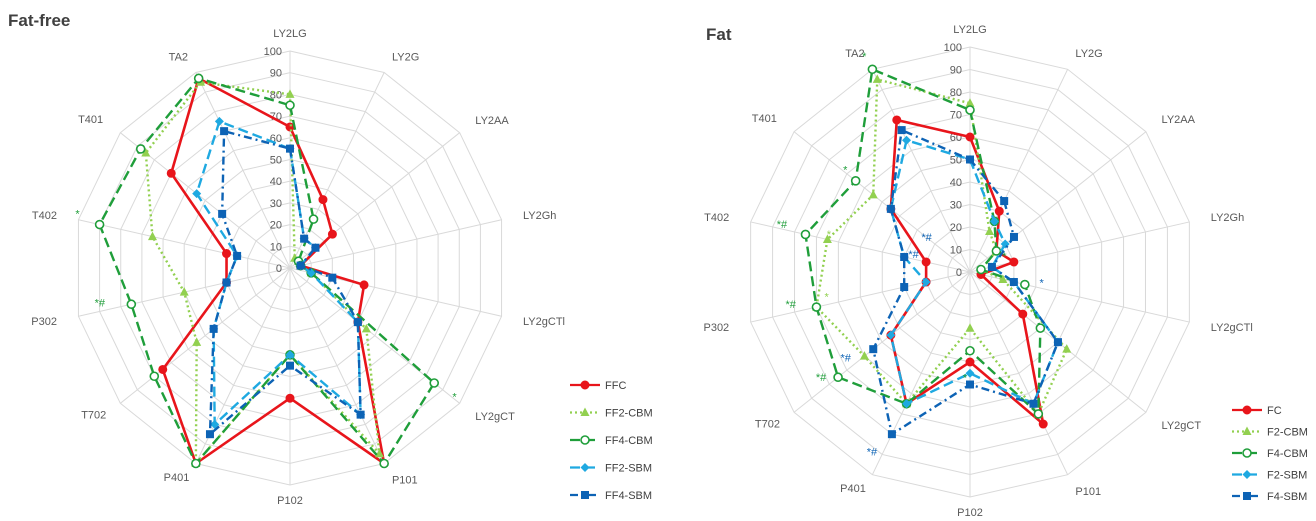 Image resolution: width=1316 pixels, height=521 pixels. I want to click on axis-label: P401, so click(177, 478).